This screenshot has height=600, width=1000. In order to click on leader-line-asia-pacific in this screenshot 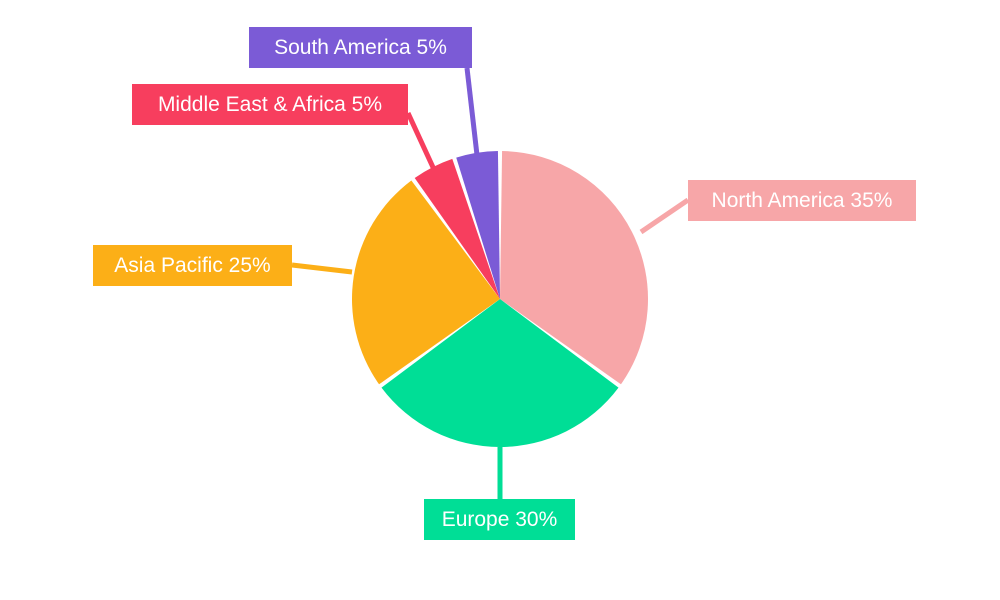, I will do `click(322, 268)`.